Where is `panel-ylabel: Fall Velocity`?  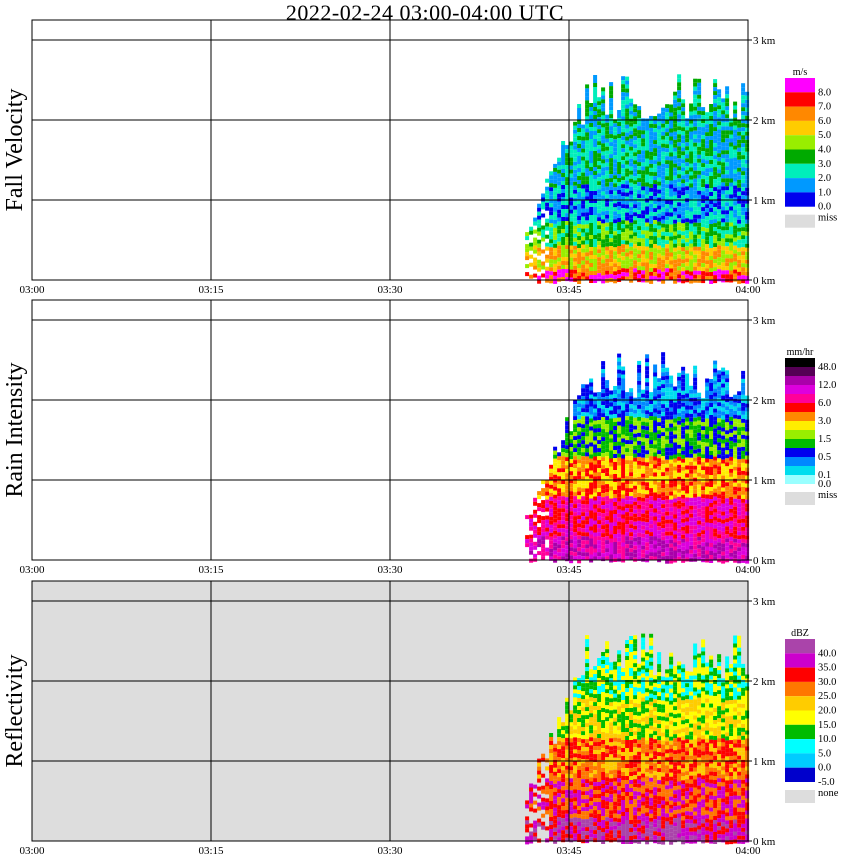 panel-ylabel: Fall Velocity is located at coordinates (15, 150).